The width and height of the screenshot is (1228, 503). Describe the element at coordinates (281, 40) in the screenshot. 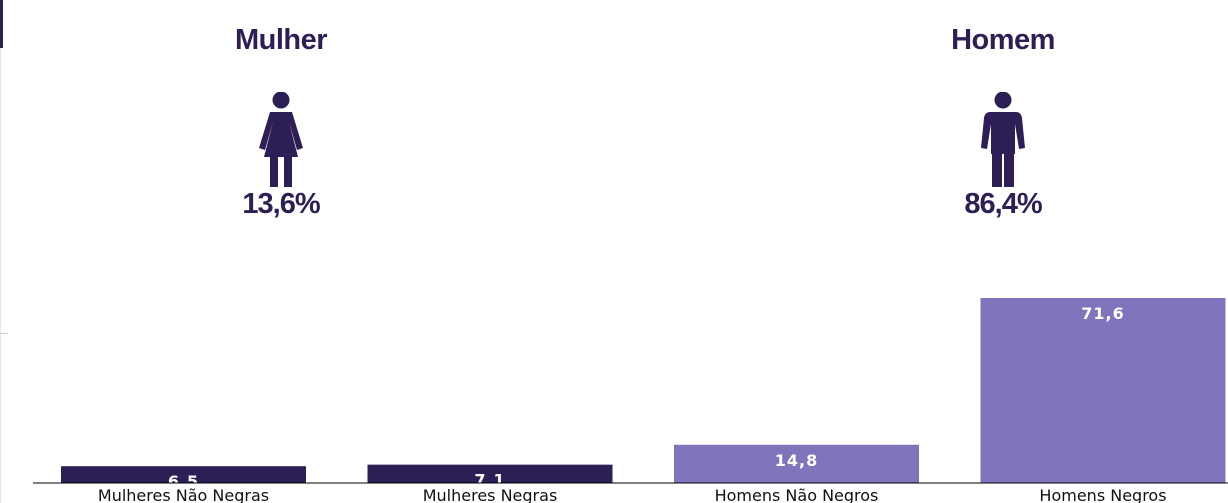

I see `gender-title-woman: Mulher` at that location.